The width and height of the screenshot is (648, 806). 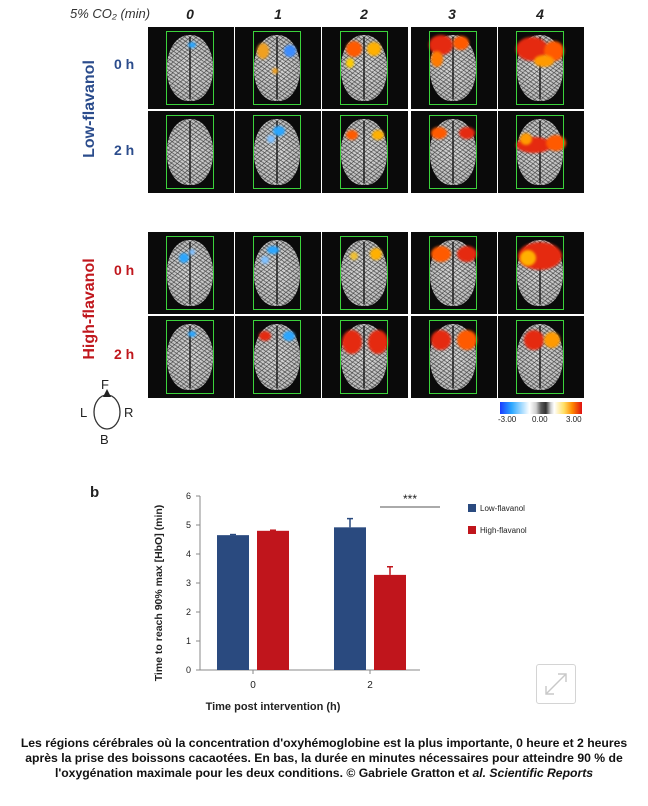 I want to click on legend-label-1: High-flavanol, so click(x=503, y=530).